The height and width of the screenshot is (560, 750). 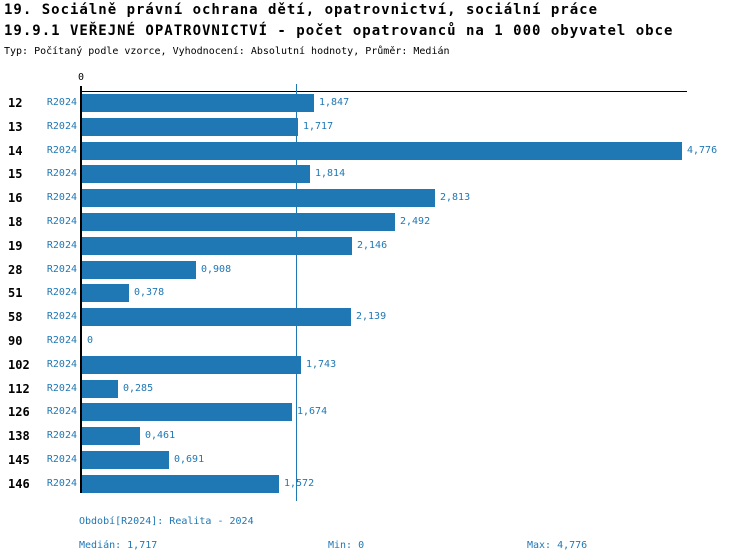 What do you see at coordinates (15, 174) in the screenshot?
I see `row-category-label: 15` at bounding box center [15, 174].